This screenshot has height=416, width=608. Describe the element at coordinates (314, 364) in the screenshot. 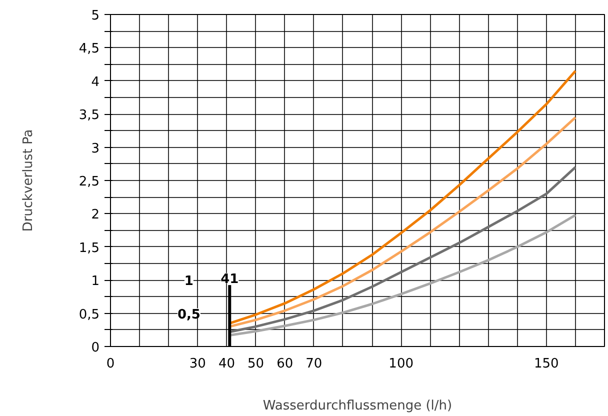

I see `x-tick-label: 70` at that location.